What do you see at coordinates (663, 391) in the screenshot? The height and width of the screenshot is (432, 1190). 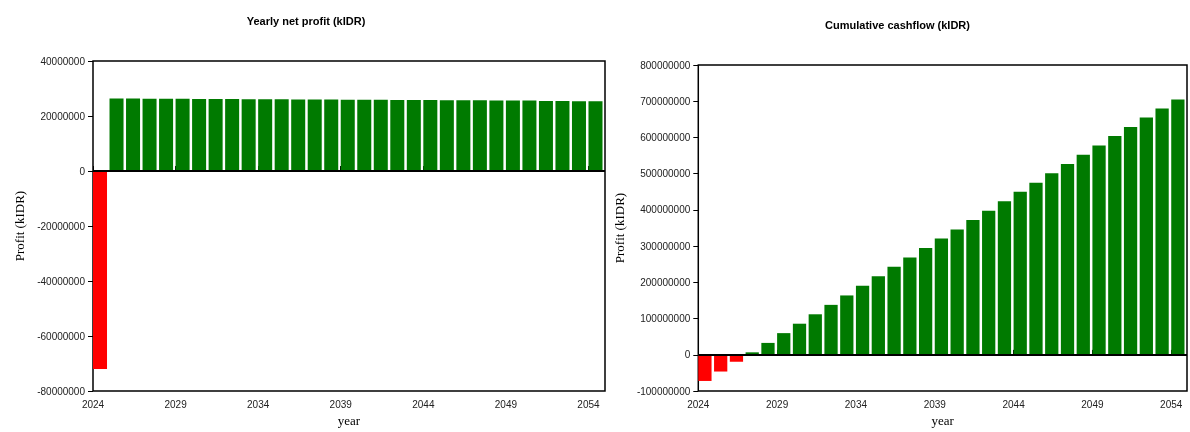 I see `y-tick-label: -100000000` at bounding box center [663, 391].